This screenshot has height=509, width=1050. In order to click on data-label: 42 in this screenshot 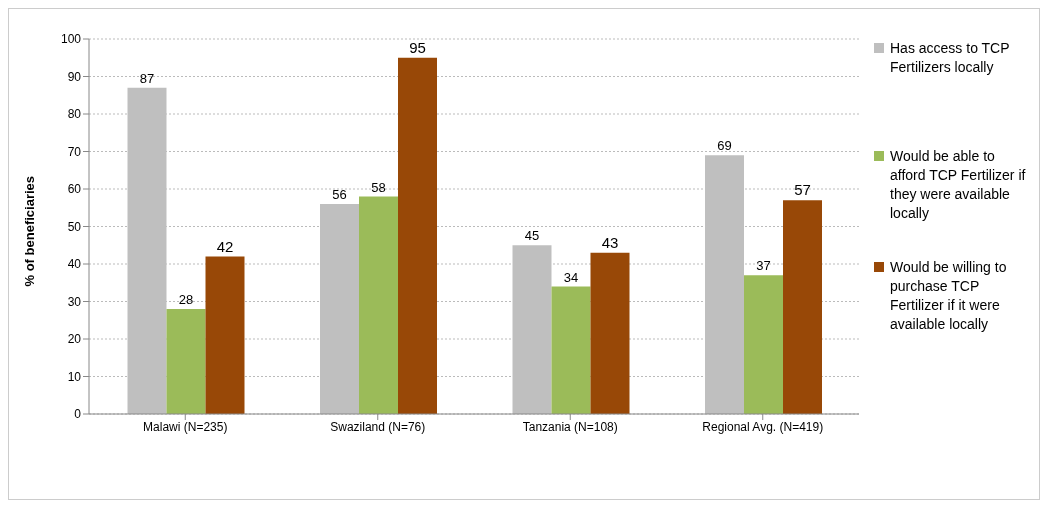, I will do `click(225, 246)`.